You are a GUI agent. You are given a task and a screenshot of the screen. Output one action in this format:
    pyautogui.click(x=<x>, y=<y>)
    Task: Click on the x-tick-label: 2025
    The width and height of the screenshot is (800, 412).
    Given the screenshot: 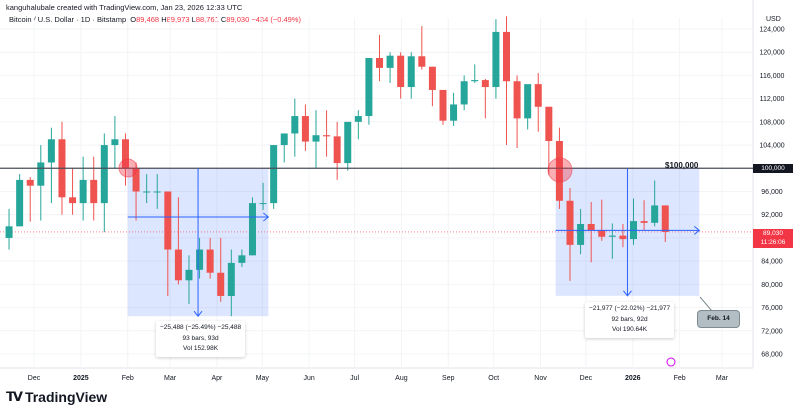 What is the action you would take?
    pyautogui.click(x=81, y=378)
    